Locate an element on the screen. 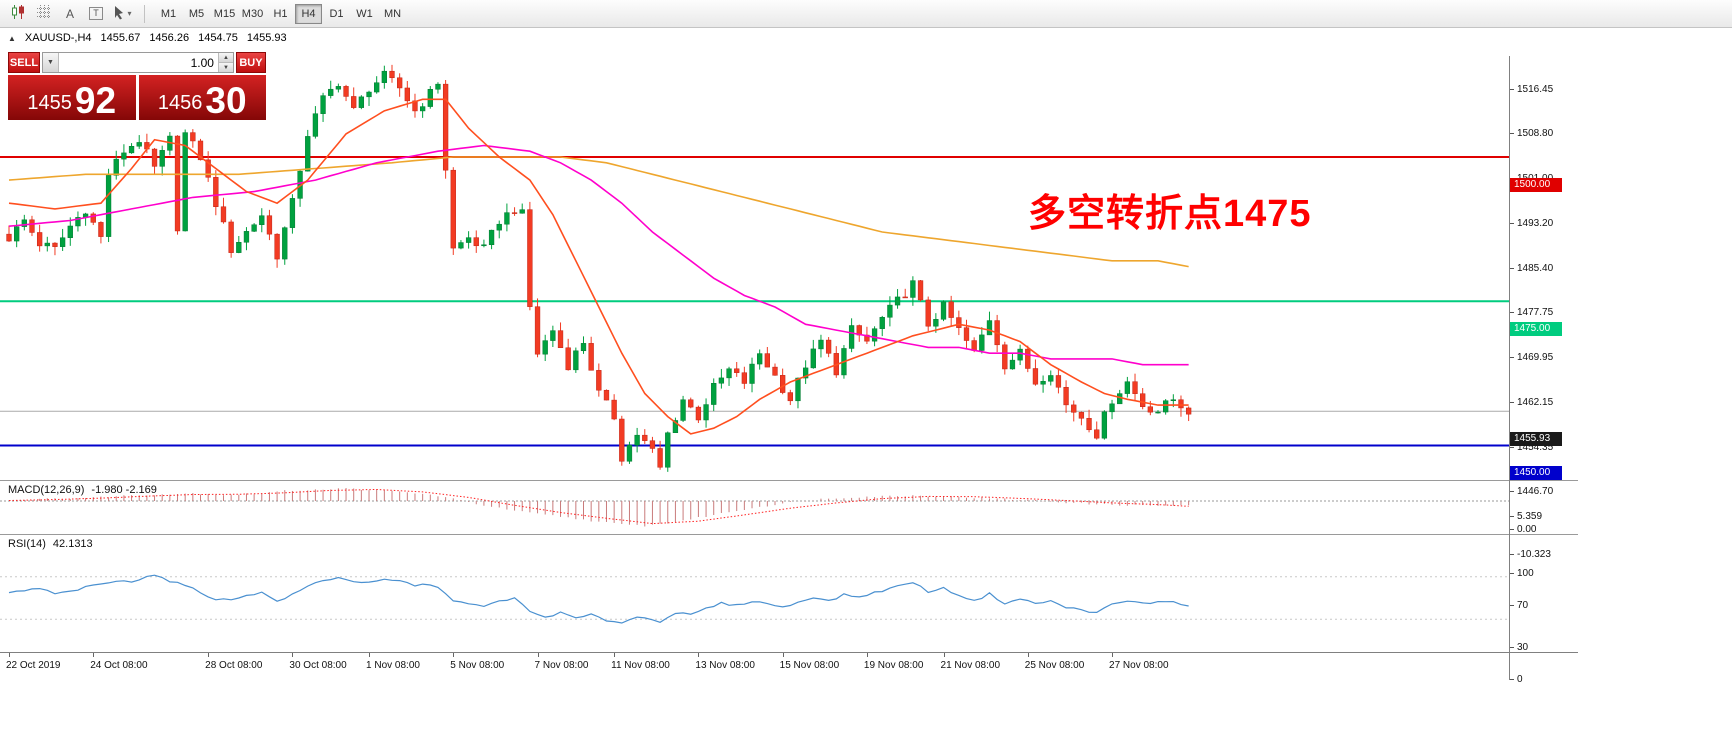  rsi-axis-label: 30 is located at coordinates (1523, 648).